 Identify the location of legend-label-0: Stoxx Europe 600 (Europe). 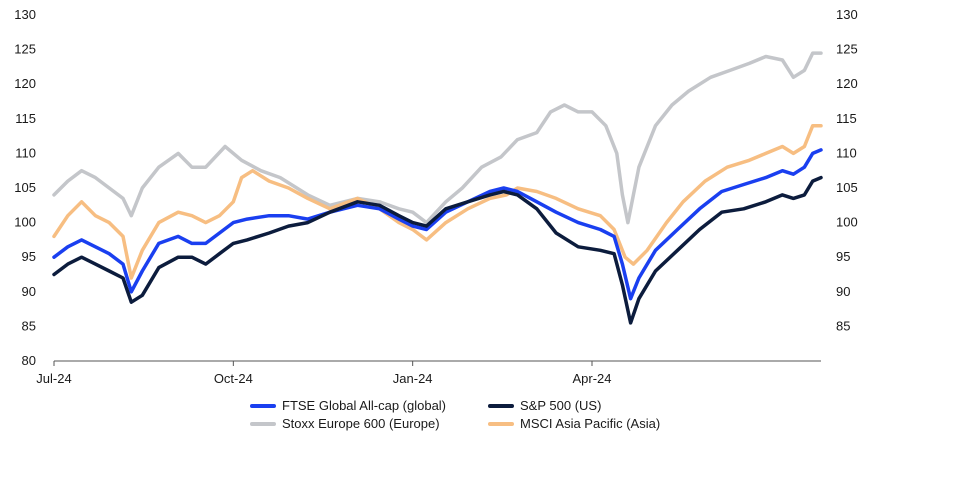
(361, 423).